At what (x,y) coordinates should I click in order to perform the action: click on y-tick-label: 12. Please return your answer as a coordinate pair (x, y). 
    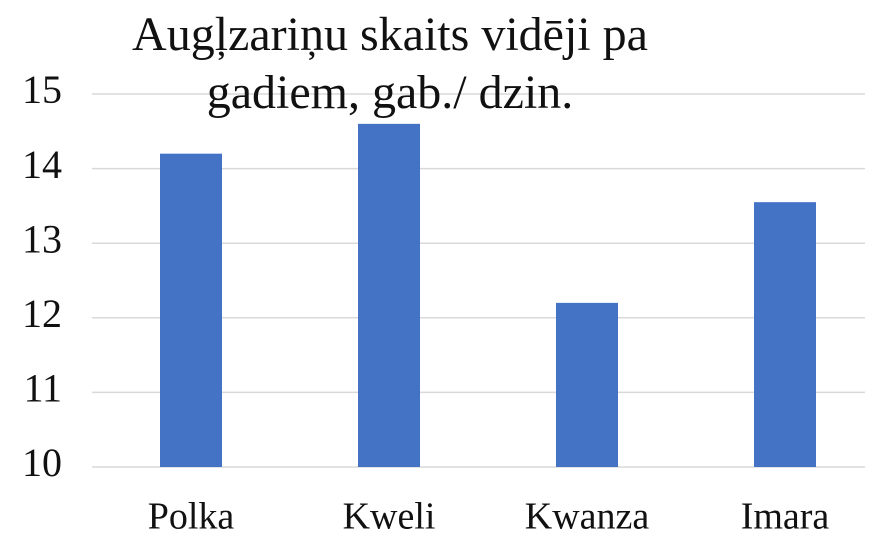
    Looking at the image, I should click on (42, 313).